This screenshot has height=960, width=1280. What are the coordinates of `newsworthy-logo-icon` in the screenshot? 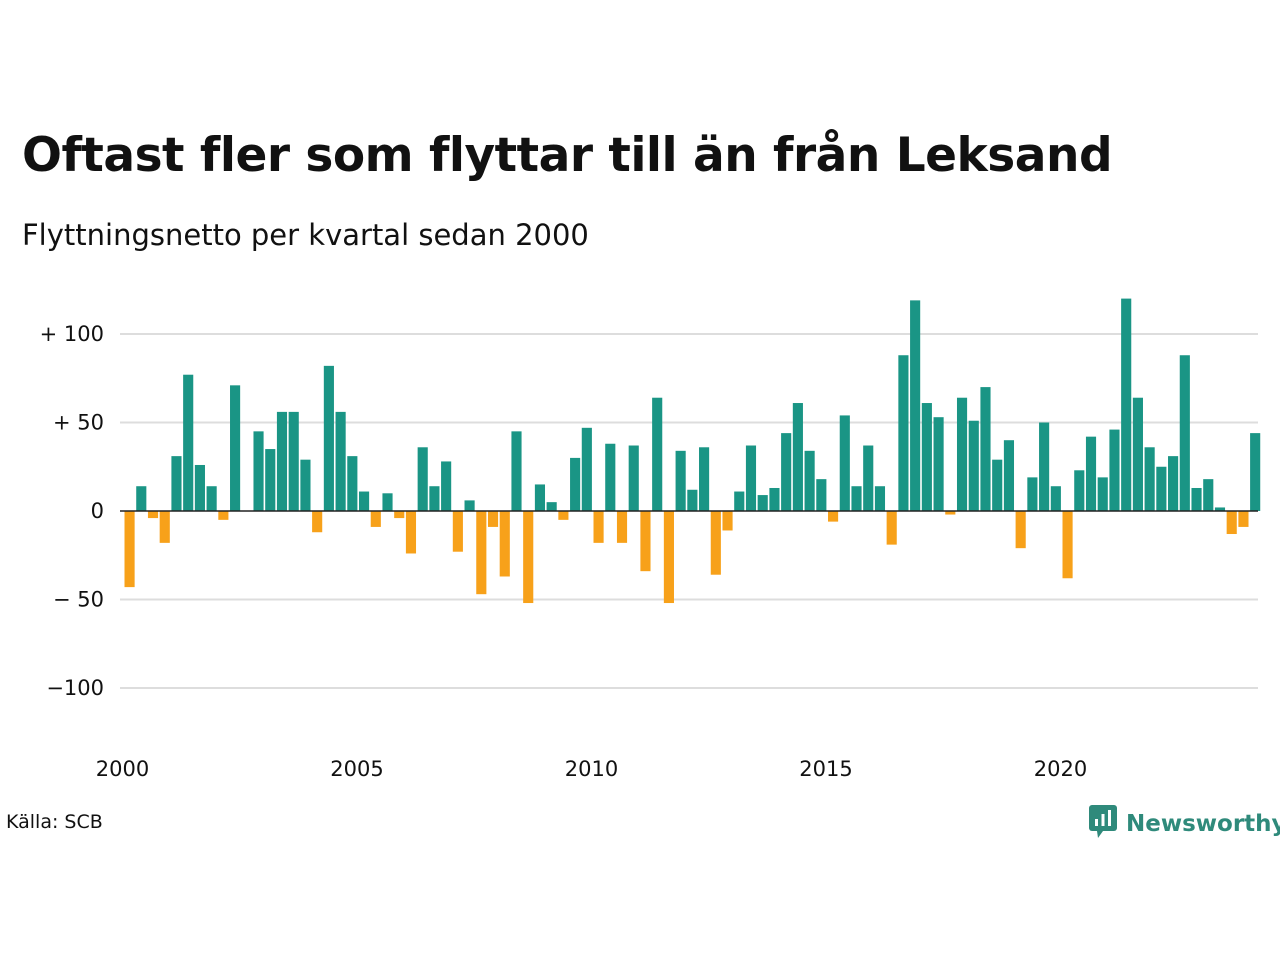 It's located at (1103, 824).